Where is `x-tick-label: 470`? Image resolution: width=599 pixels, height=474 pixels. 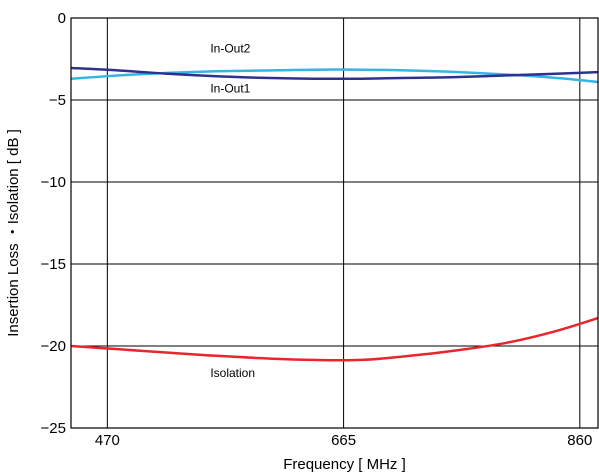 x-tick-label: 470 is located at coordinates (107, 440).